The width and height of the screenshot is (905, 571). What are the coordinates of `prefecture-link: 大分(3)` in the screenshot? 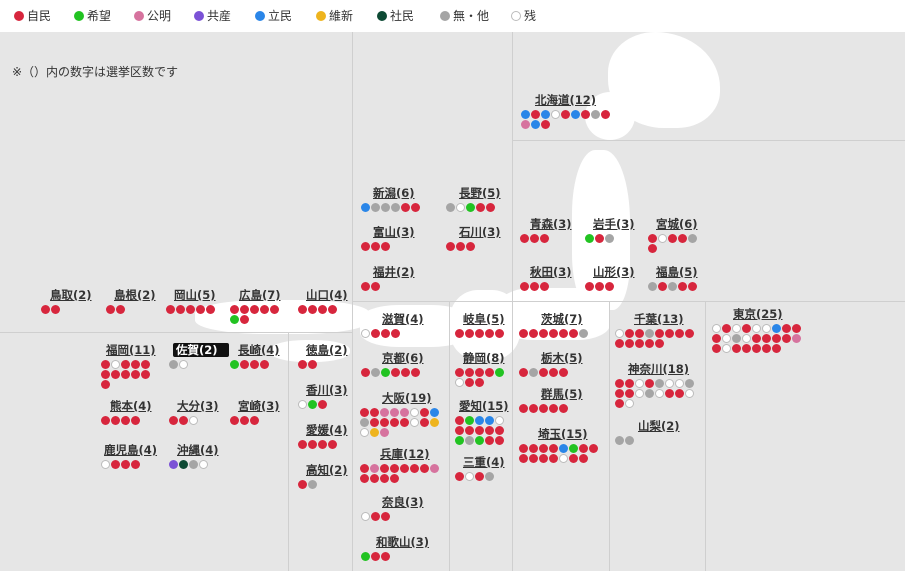 It's located at (198, 406).